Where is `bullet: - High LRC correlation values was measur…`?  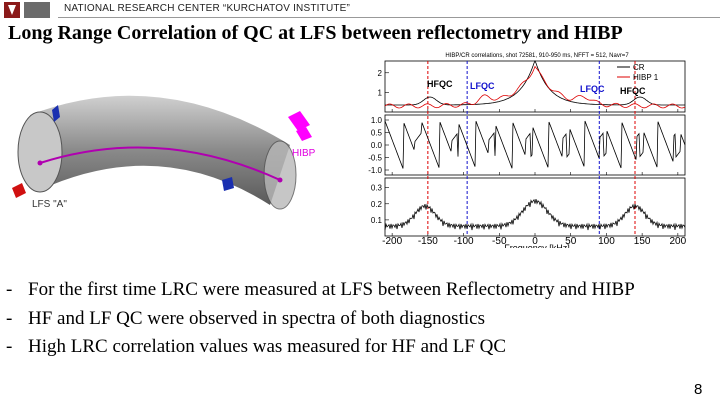 bullet: - High LRC correlation values was measur… is located at coordinates (351, 347).